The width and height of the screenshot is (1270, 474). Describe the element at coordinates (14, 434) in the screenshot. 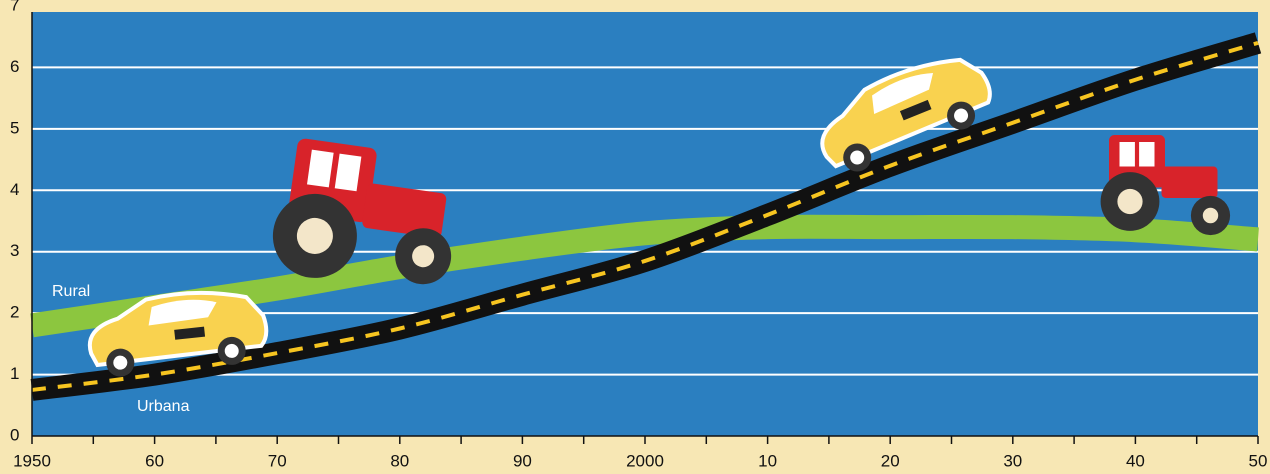

I see `y-tick-label: 0` at that location.